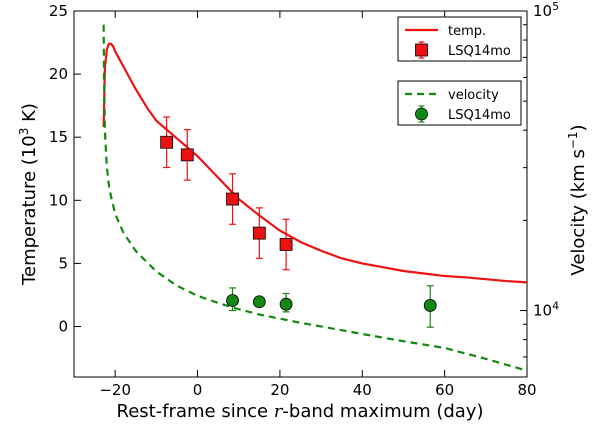 Image resolution: width=598 pixels, height=445 pixels. I want to click on legend-label: velocity, so click(473, 95).